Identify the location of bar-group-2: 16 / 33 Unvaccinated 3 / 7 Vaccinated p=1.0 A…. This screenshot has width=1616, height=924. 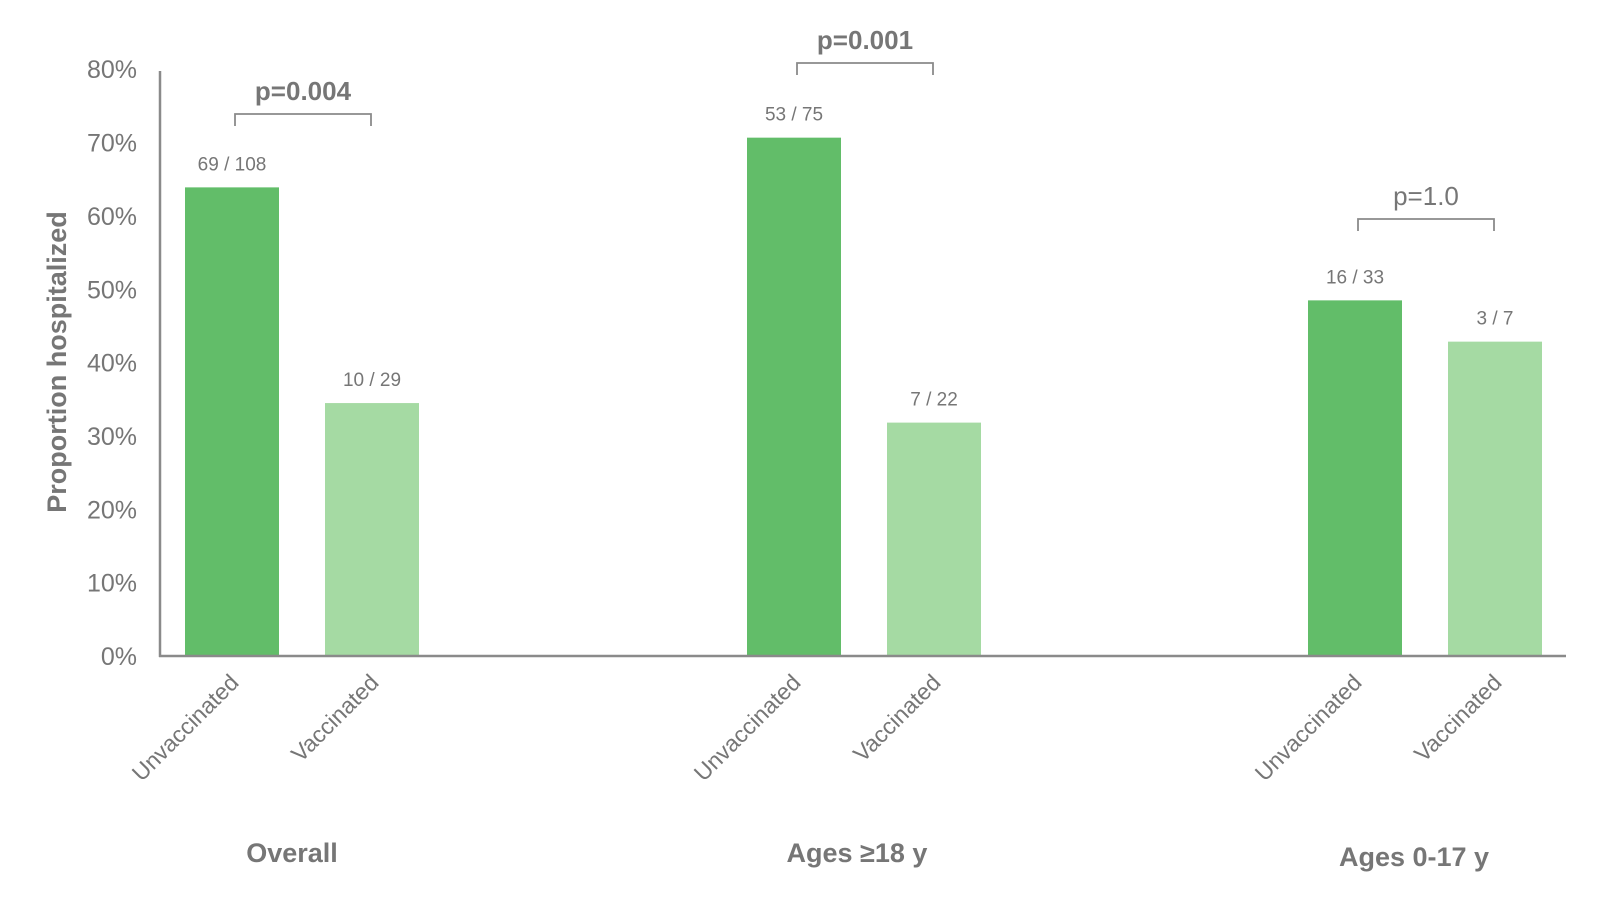
(1396, 526).